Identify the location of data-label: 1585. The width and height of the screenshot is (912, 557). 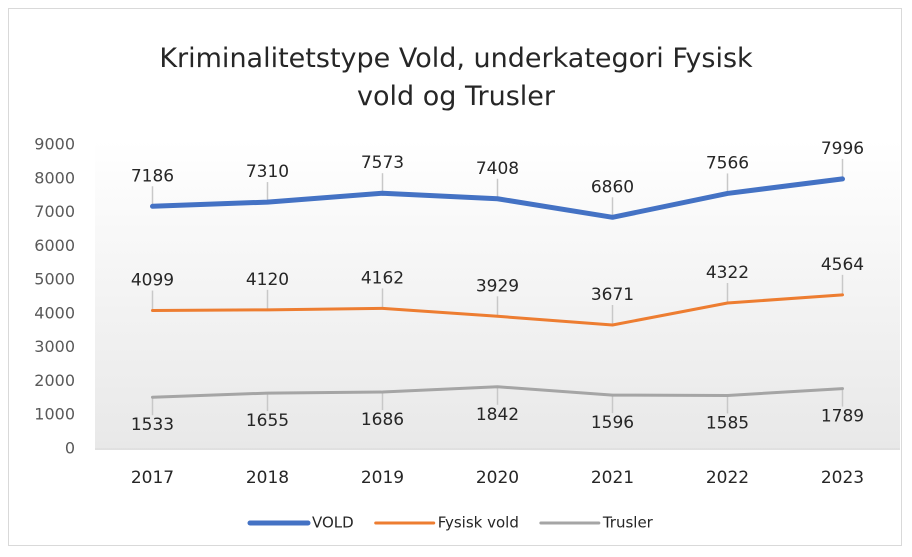
(727, 423).